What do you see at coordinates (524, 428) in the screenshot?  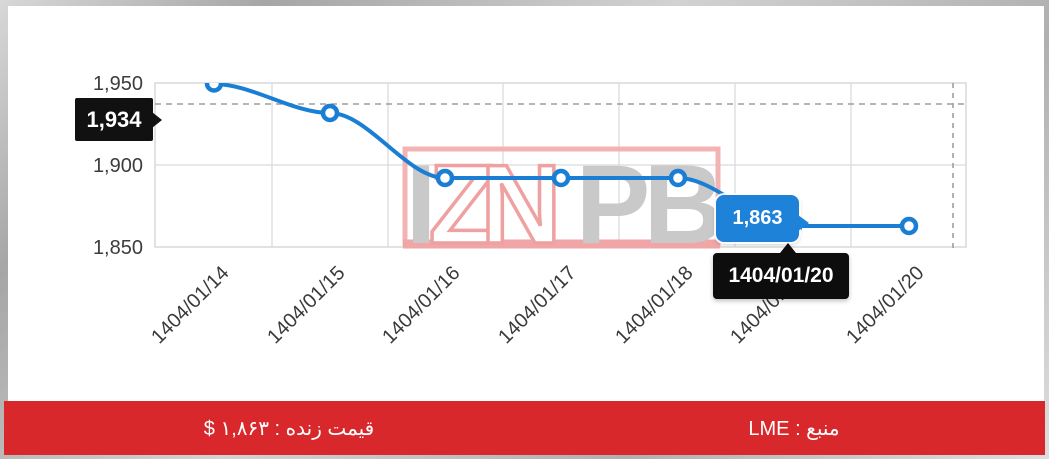 I see `footer-bar: منبع : LME قیمت زنده : ۱,۸۶۳ $` at bounding box center [524, 428].